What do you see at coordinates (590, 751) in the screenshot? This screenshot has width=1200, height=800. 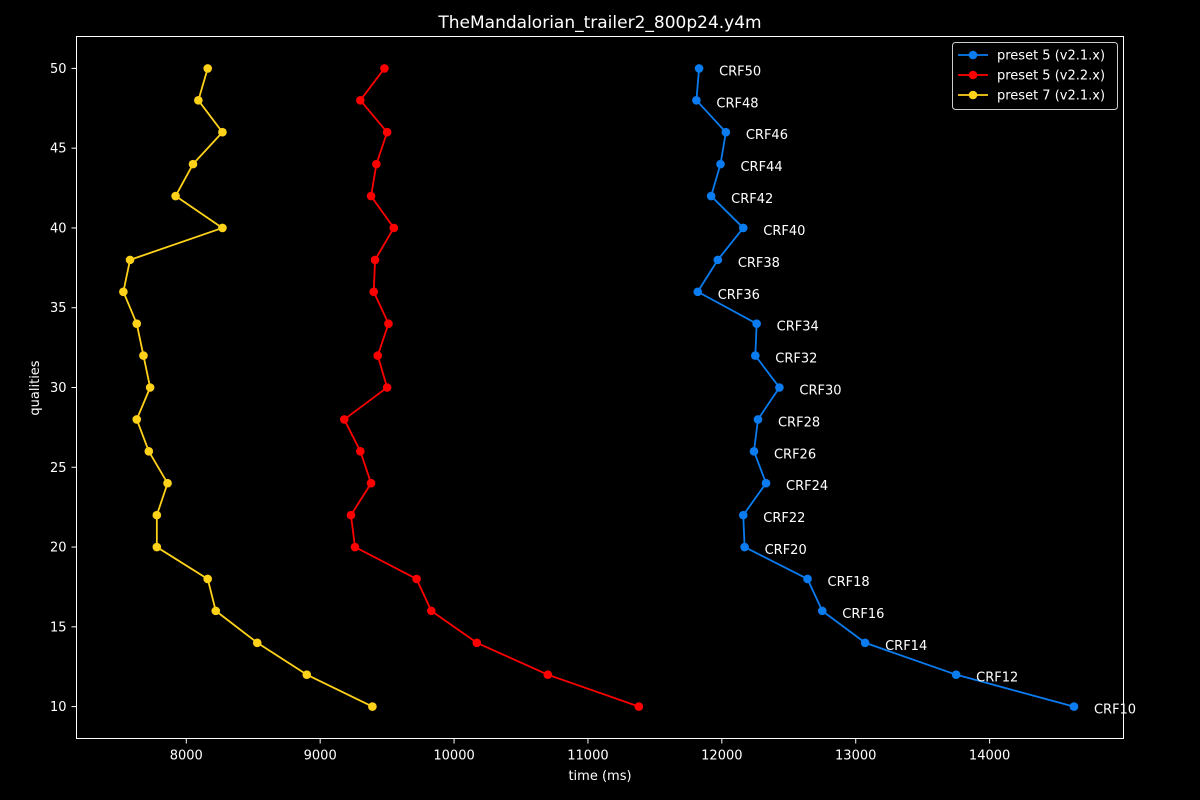 I see `x-axis: 8000 9000 10000 11000 12000 13000 14000` at bounding box center [590, 751].